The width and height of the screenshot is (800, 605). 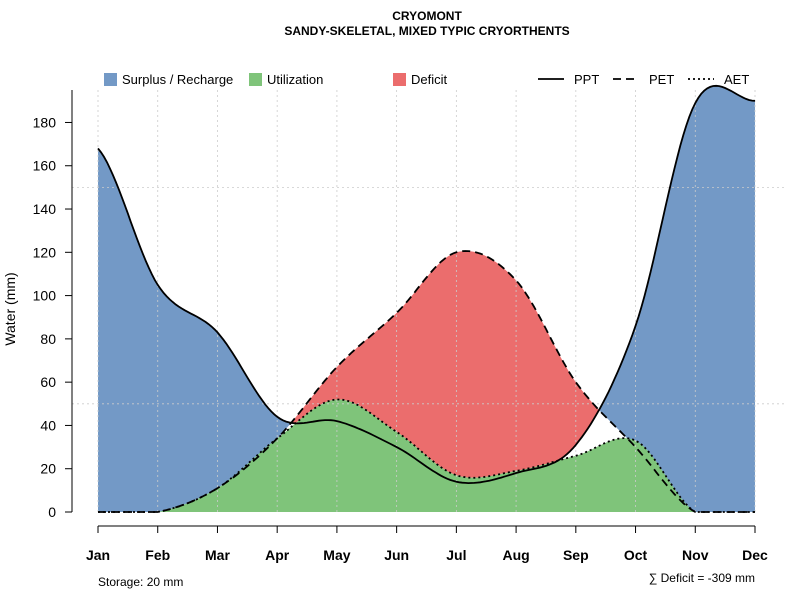 What do you see at coordinates (45, 166) in the screenshot?
I see `y-tick-label: 160` at bounding box center [45, 166].